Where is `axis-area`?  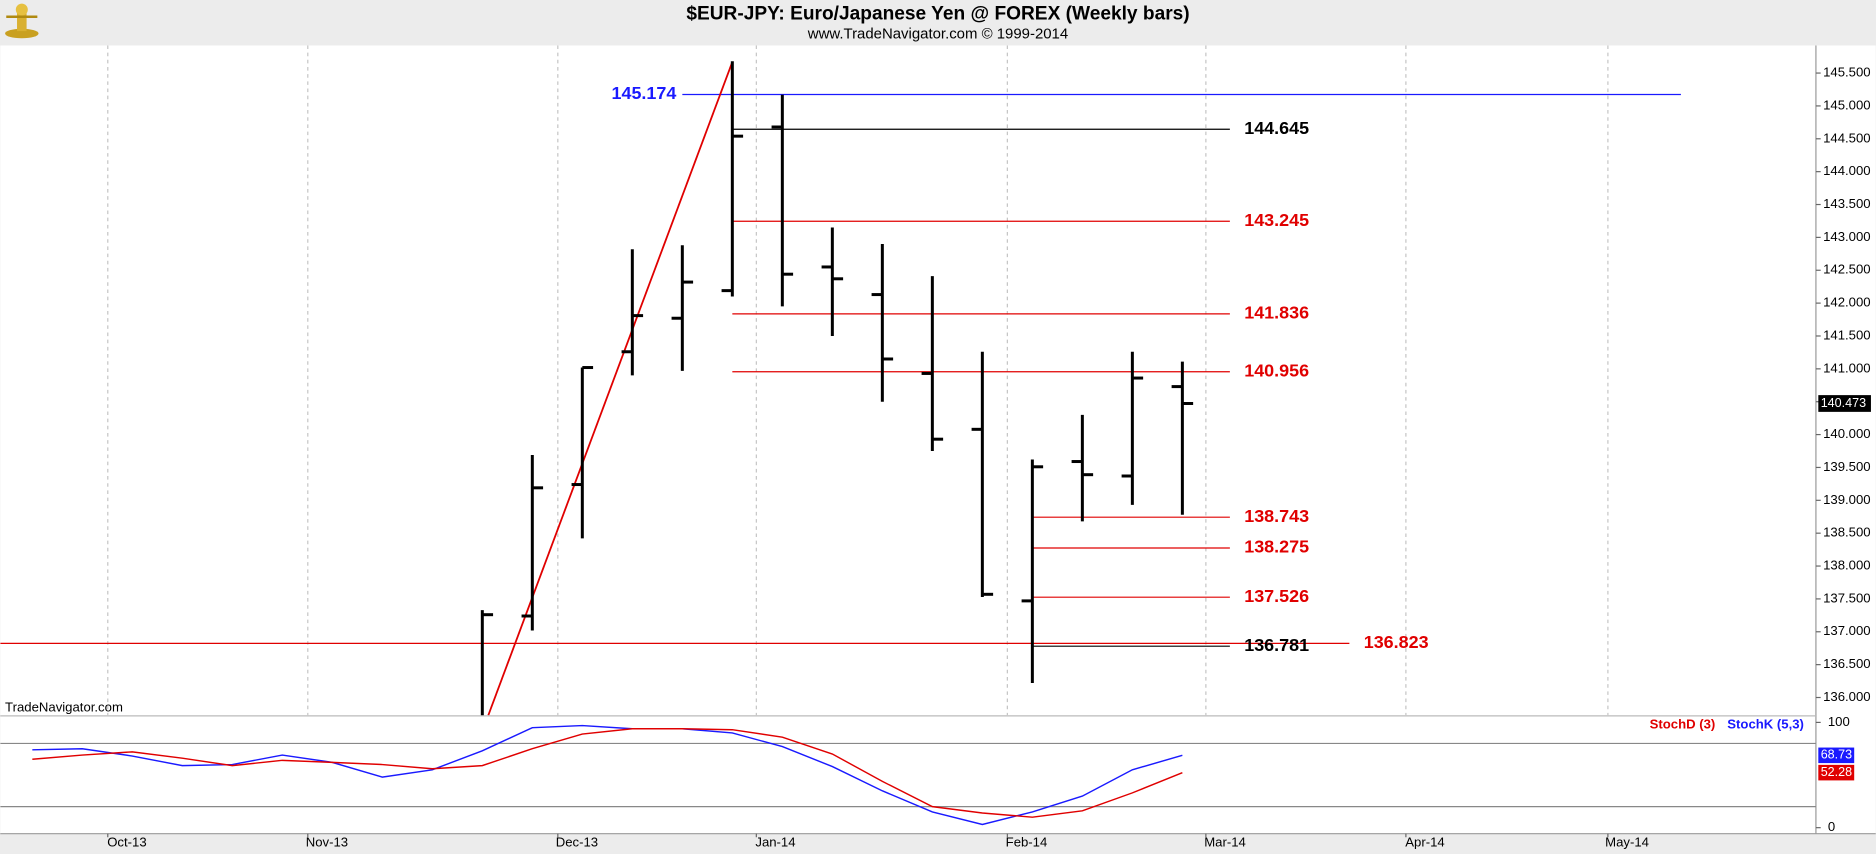
axis-area is located at coordinates (1845, 439).